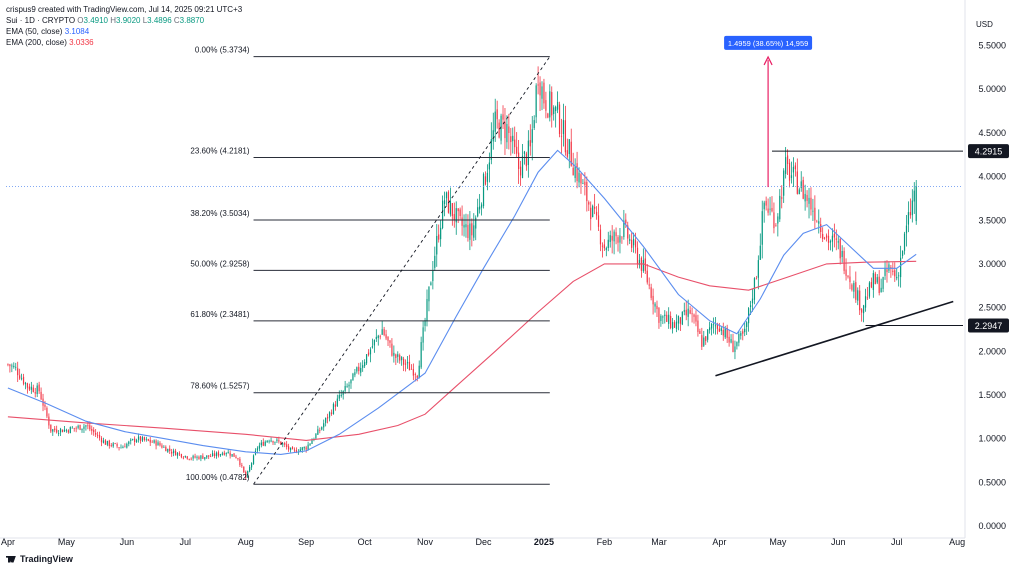  I want to click on symbol-name: Sui · 1D · CRYPTO, so click(41, 20).